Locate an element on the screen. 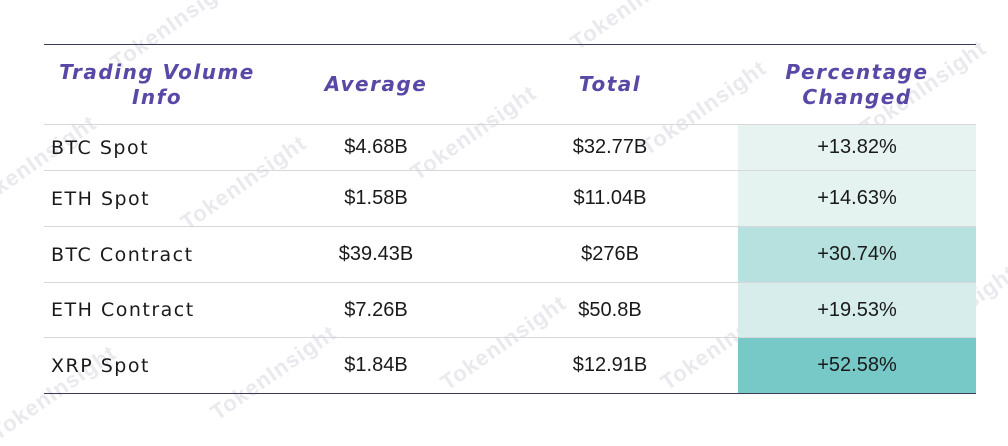  row-name-cell: XRP Spot is located at coordinates (157, 365).